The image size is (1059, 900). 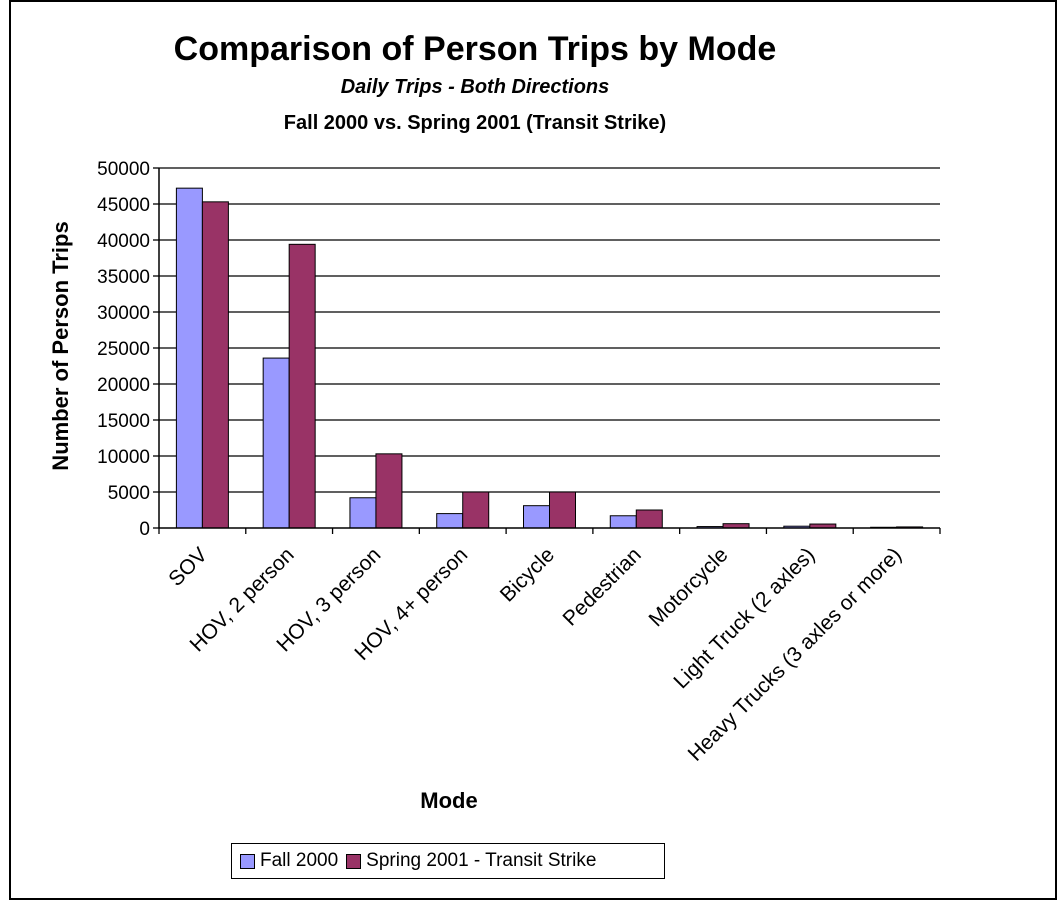 What do you see at coordinates (123, 313) in the screenshot?
I see `y-tick-label: 30000` at bounding box center [123, 313].